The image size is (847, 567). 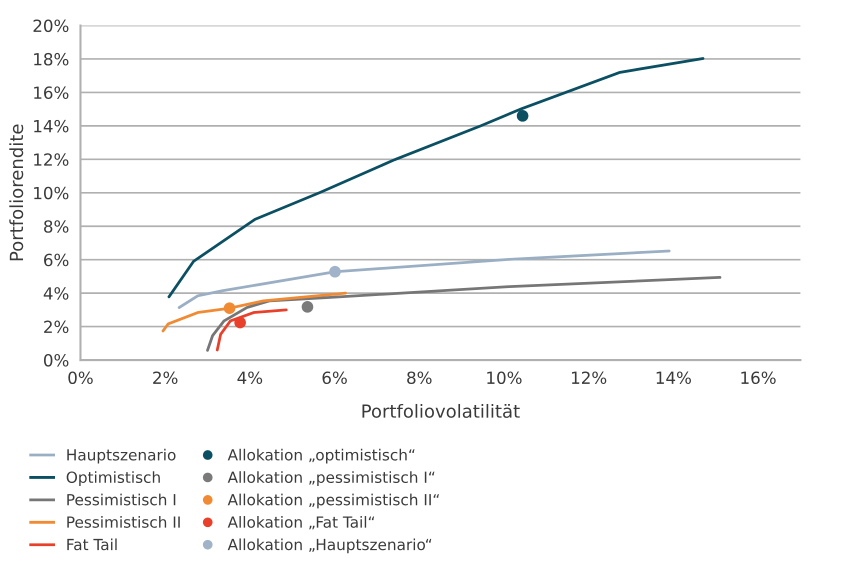 I want to click on x-tick-label: 6%, so click(x=334, y=377).